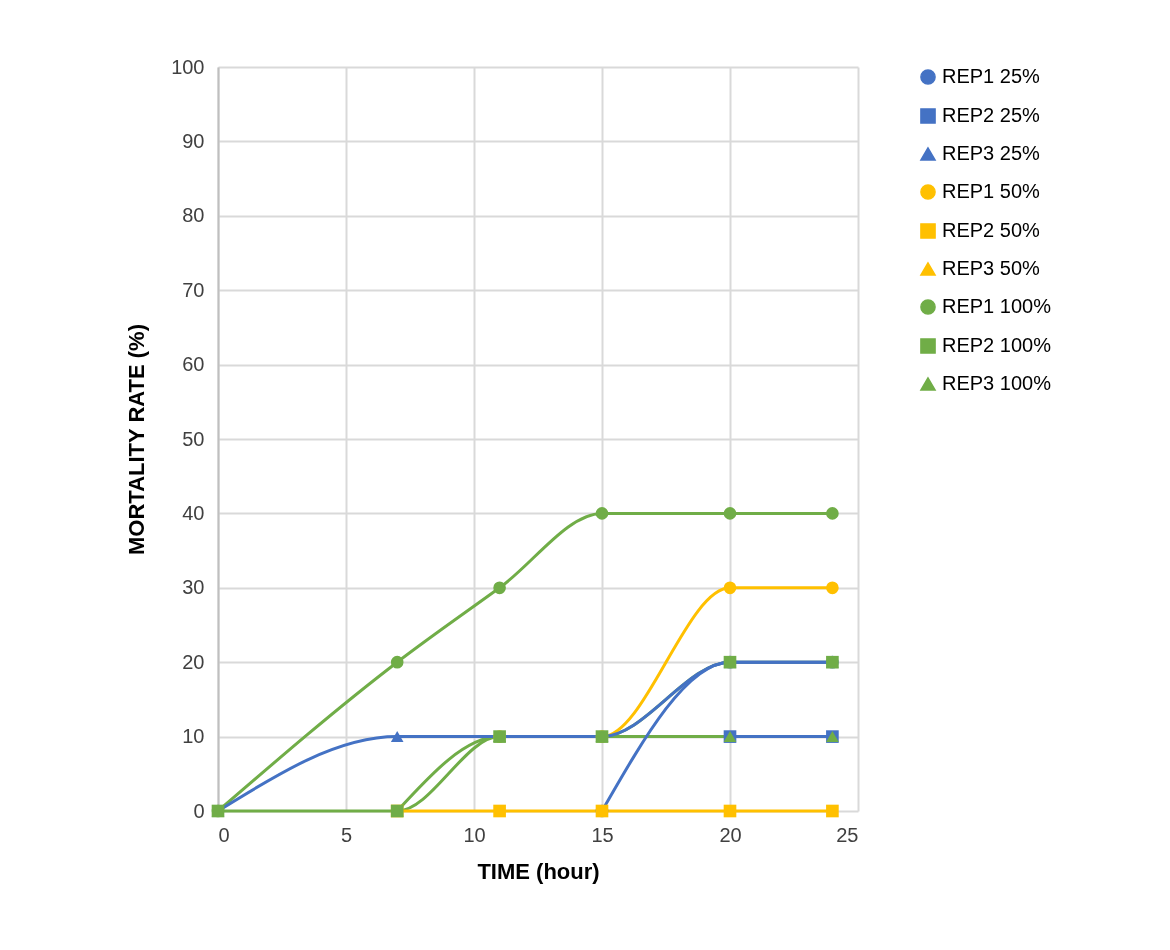  Describe the element at coordinates (997, 383) in the screenshot. I see `legend-label: REP3 100%` at that location.